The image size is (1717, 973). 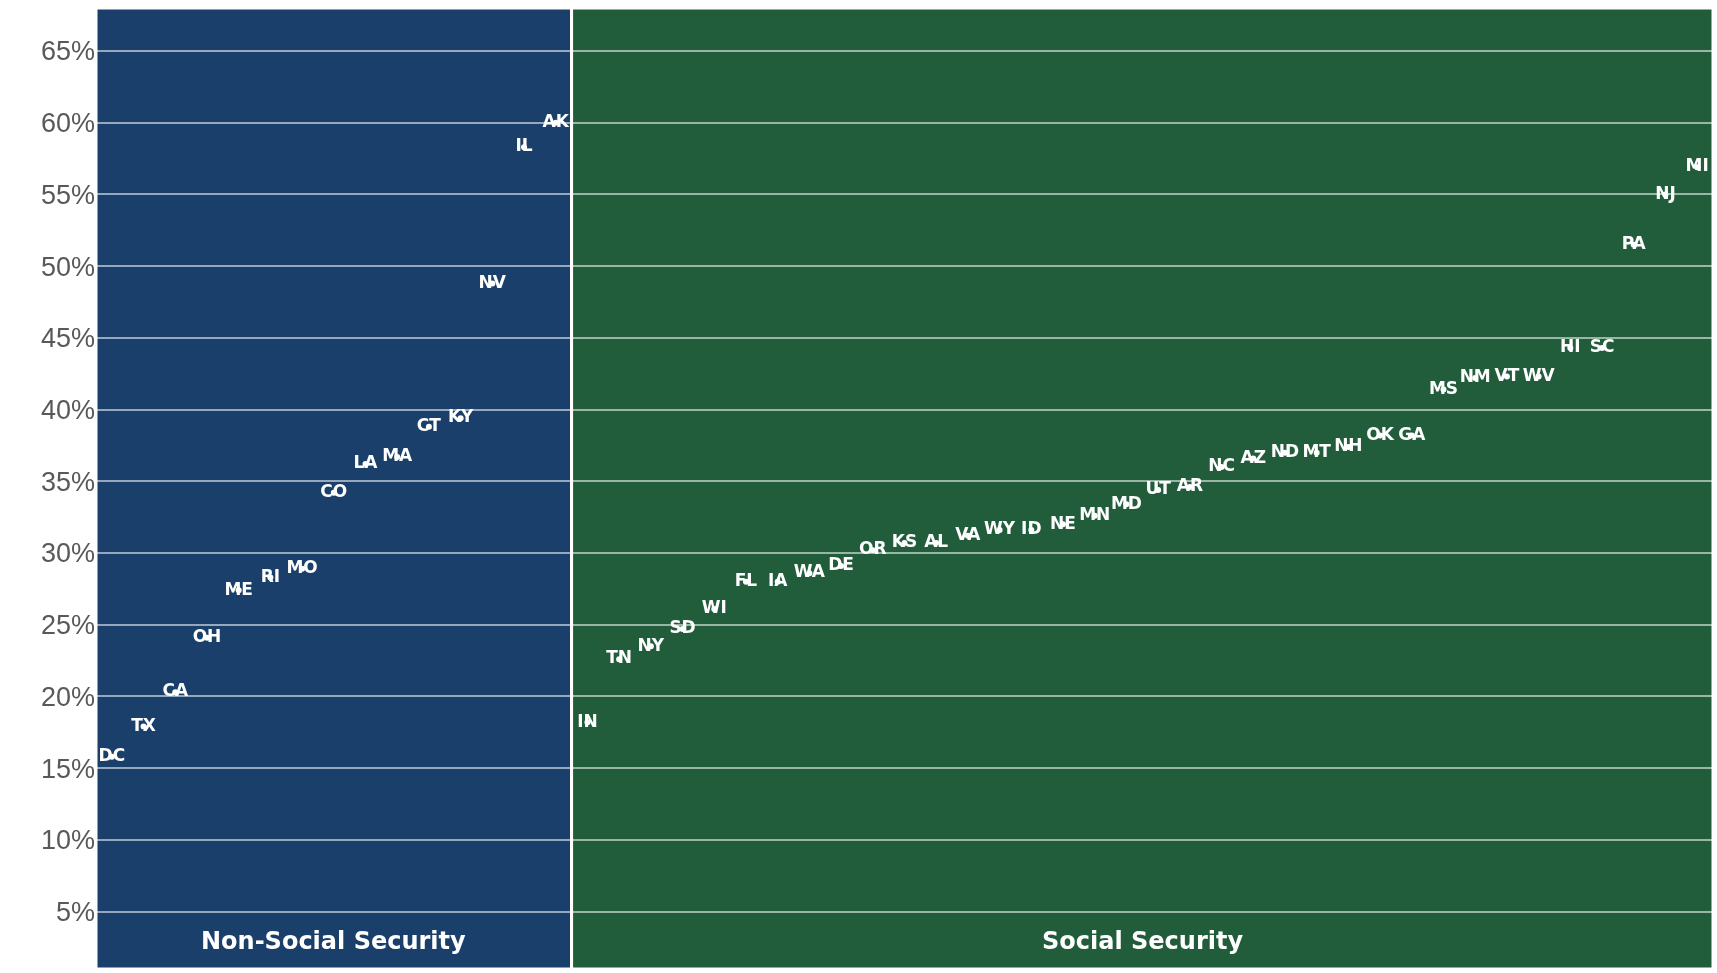 What do you see at coordinates (1143, 941) in the screenshot?
I see `band-label: Social Security` at bounding box center [1143, 941].